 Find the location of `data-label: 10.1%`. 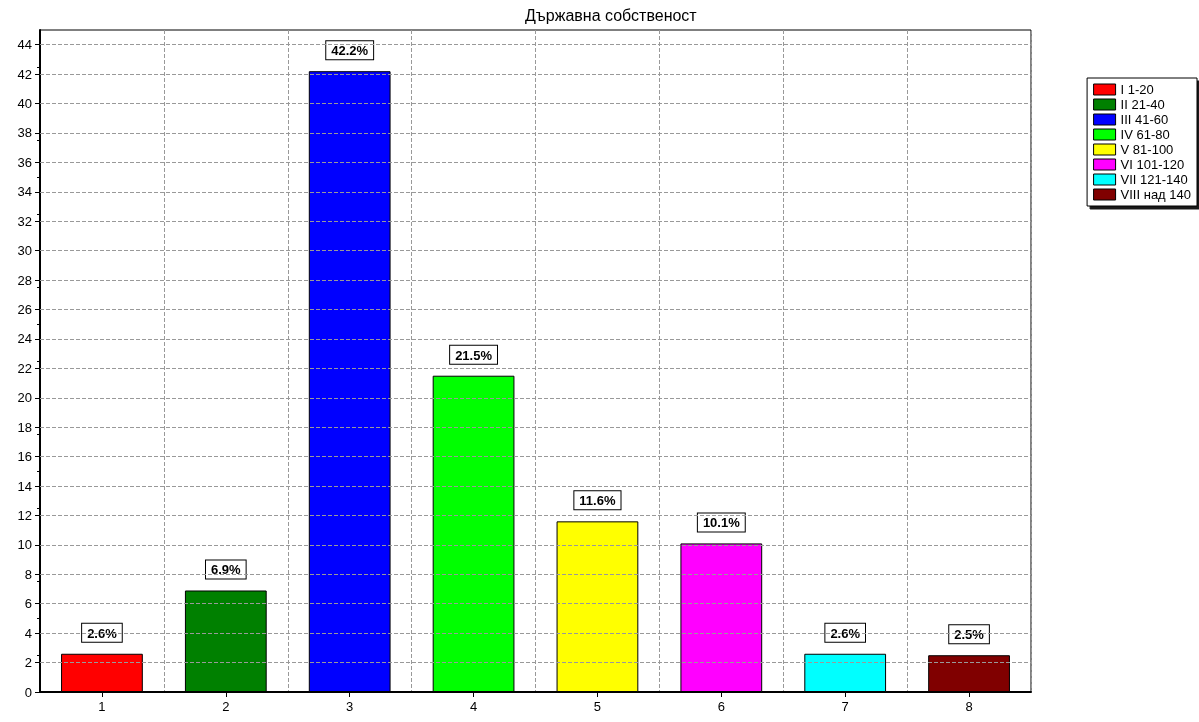

data-label: 10.1% is located at coordinates (721, 523).